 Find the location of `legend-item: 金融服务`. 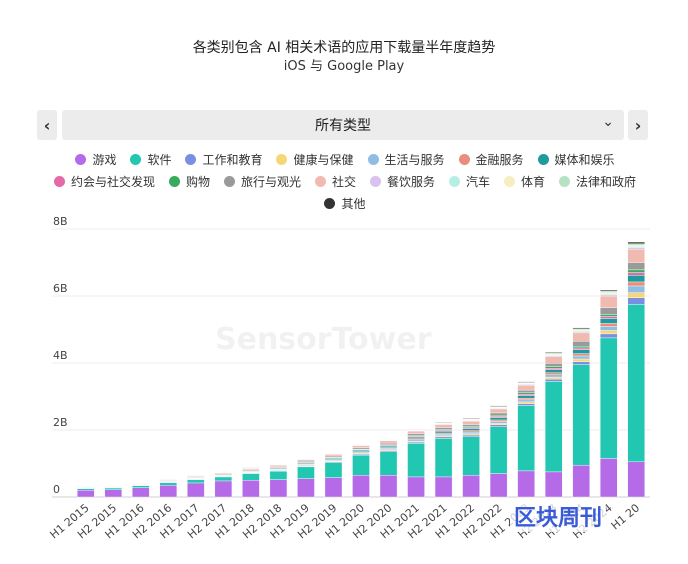

legend-item: 金融服务 is located at coordinates (491, 159).